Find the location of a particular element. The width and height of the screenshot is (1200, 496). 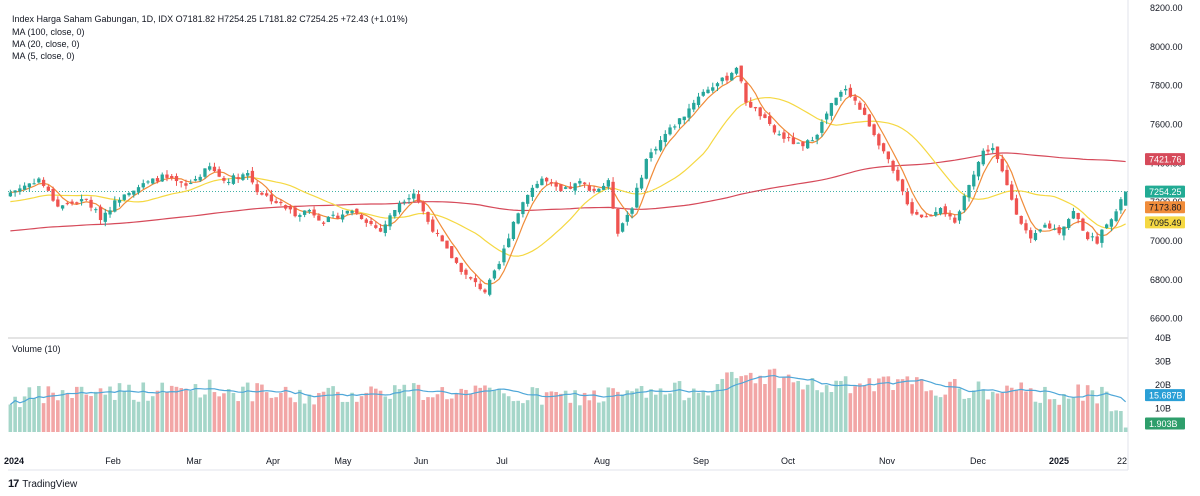

time-tick-label: Sep is located at coordinates (701, 461).